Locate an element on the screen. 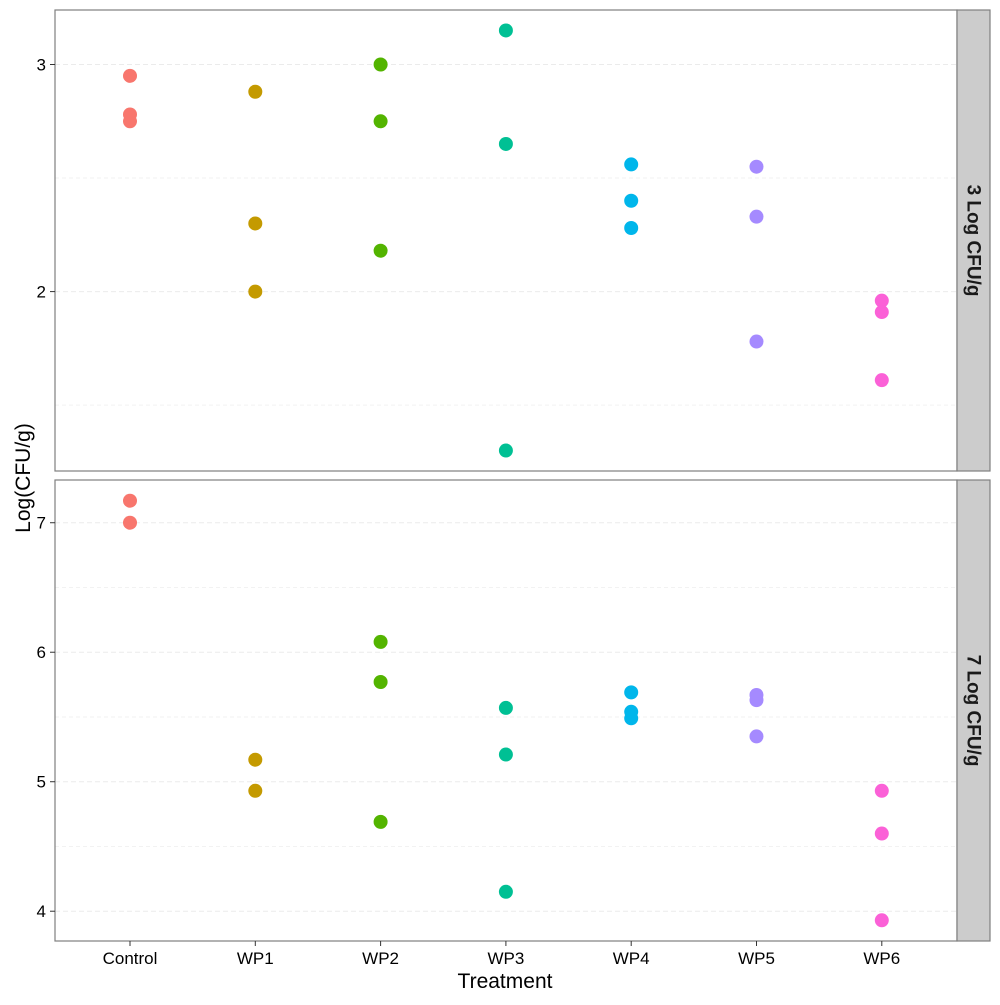  x-tick-label: WP6 is located at coordinates (881, 958).